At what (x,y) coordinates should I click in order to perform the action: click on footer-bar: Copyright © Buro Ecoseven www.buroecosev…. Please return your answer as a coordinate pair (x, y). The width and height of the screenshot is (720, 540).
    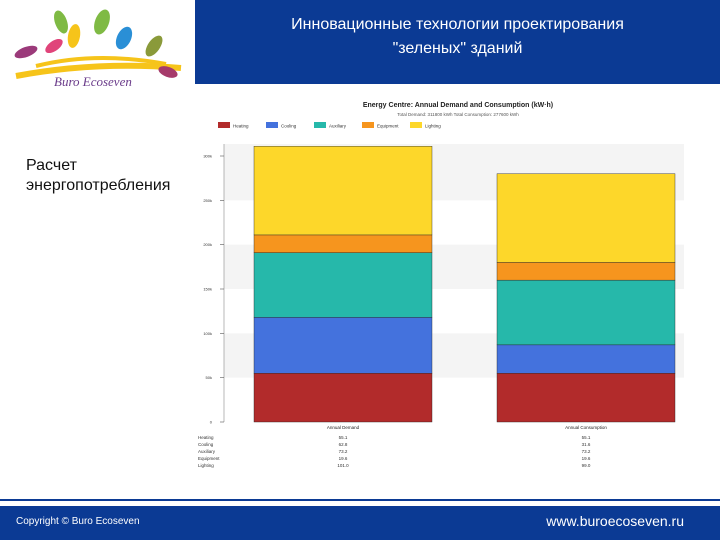
    Looking at the image, I should click on (360, 523).